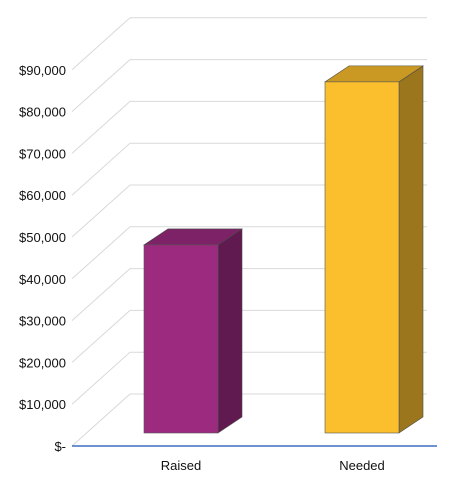  I want to click on y-tick-label: $70,000, so click(42, 153).